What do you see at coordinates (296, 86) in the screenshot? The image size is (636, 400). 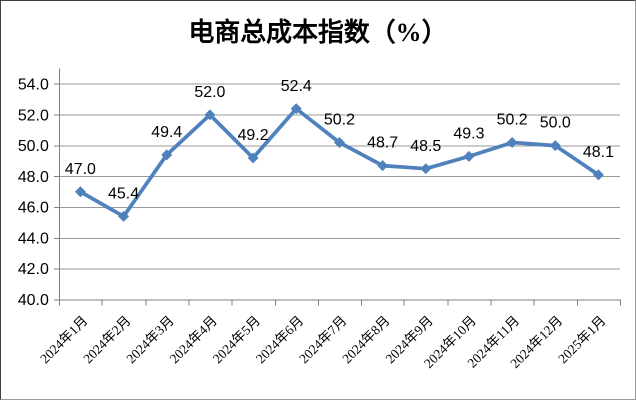 I see `data-label: 52.4` at bounding box center [296, 86].